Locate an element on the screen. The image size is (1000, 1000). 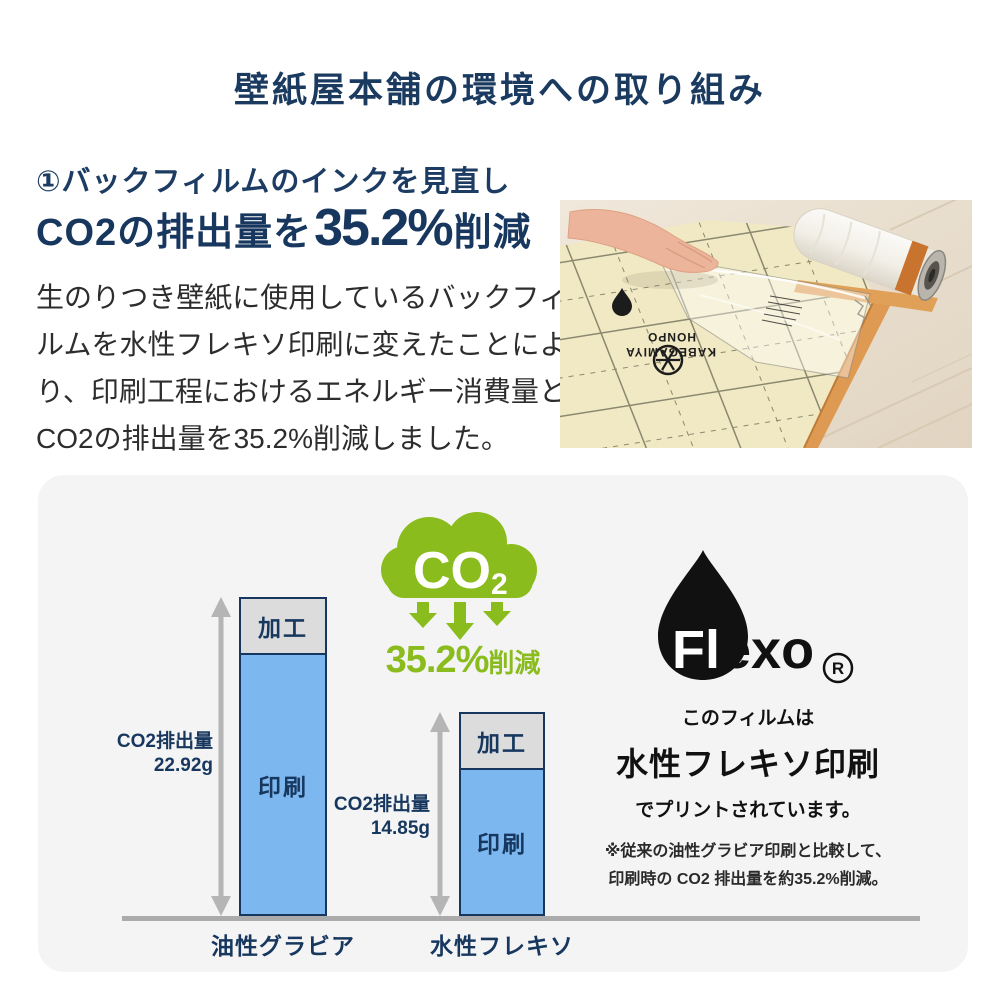
co2-reduction-headline: CO2の排出量を 35.2% 削減 is located at coordinates (284, 228).